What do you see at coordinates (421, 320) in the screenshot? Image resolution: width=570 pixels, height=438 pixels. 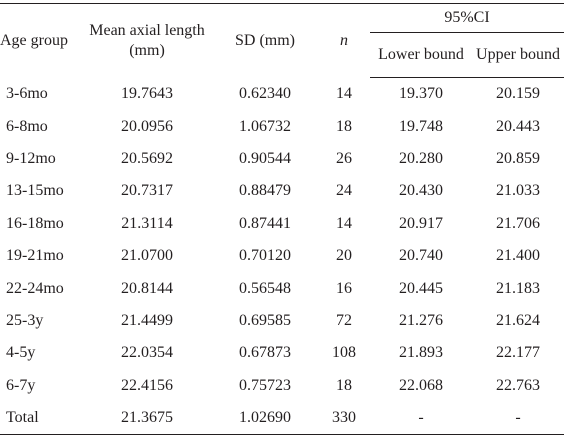 I see `cell-lower-bound: 21.276` at bounding box center [421, 320].